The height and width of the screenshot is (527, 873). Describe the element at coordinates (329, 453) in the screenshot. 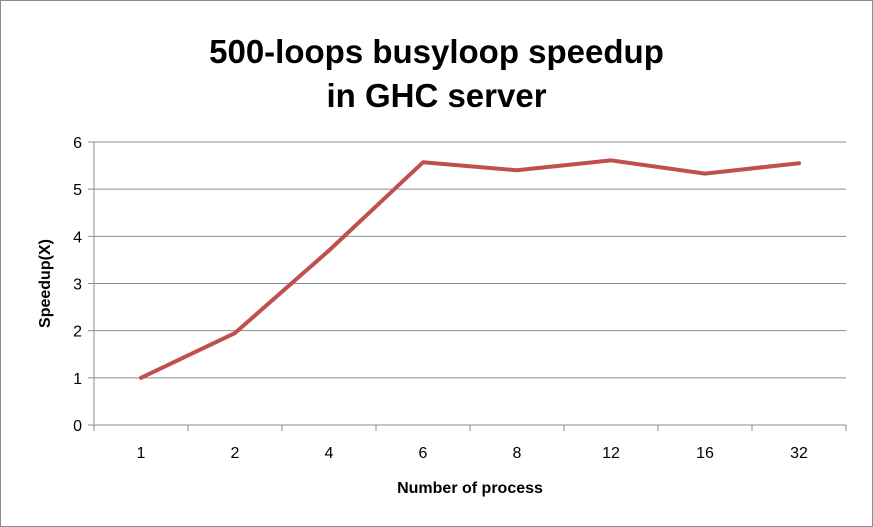

I see `x-tick-label: 4` at that location.